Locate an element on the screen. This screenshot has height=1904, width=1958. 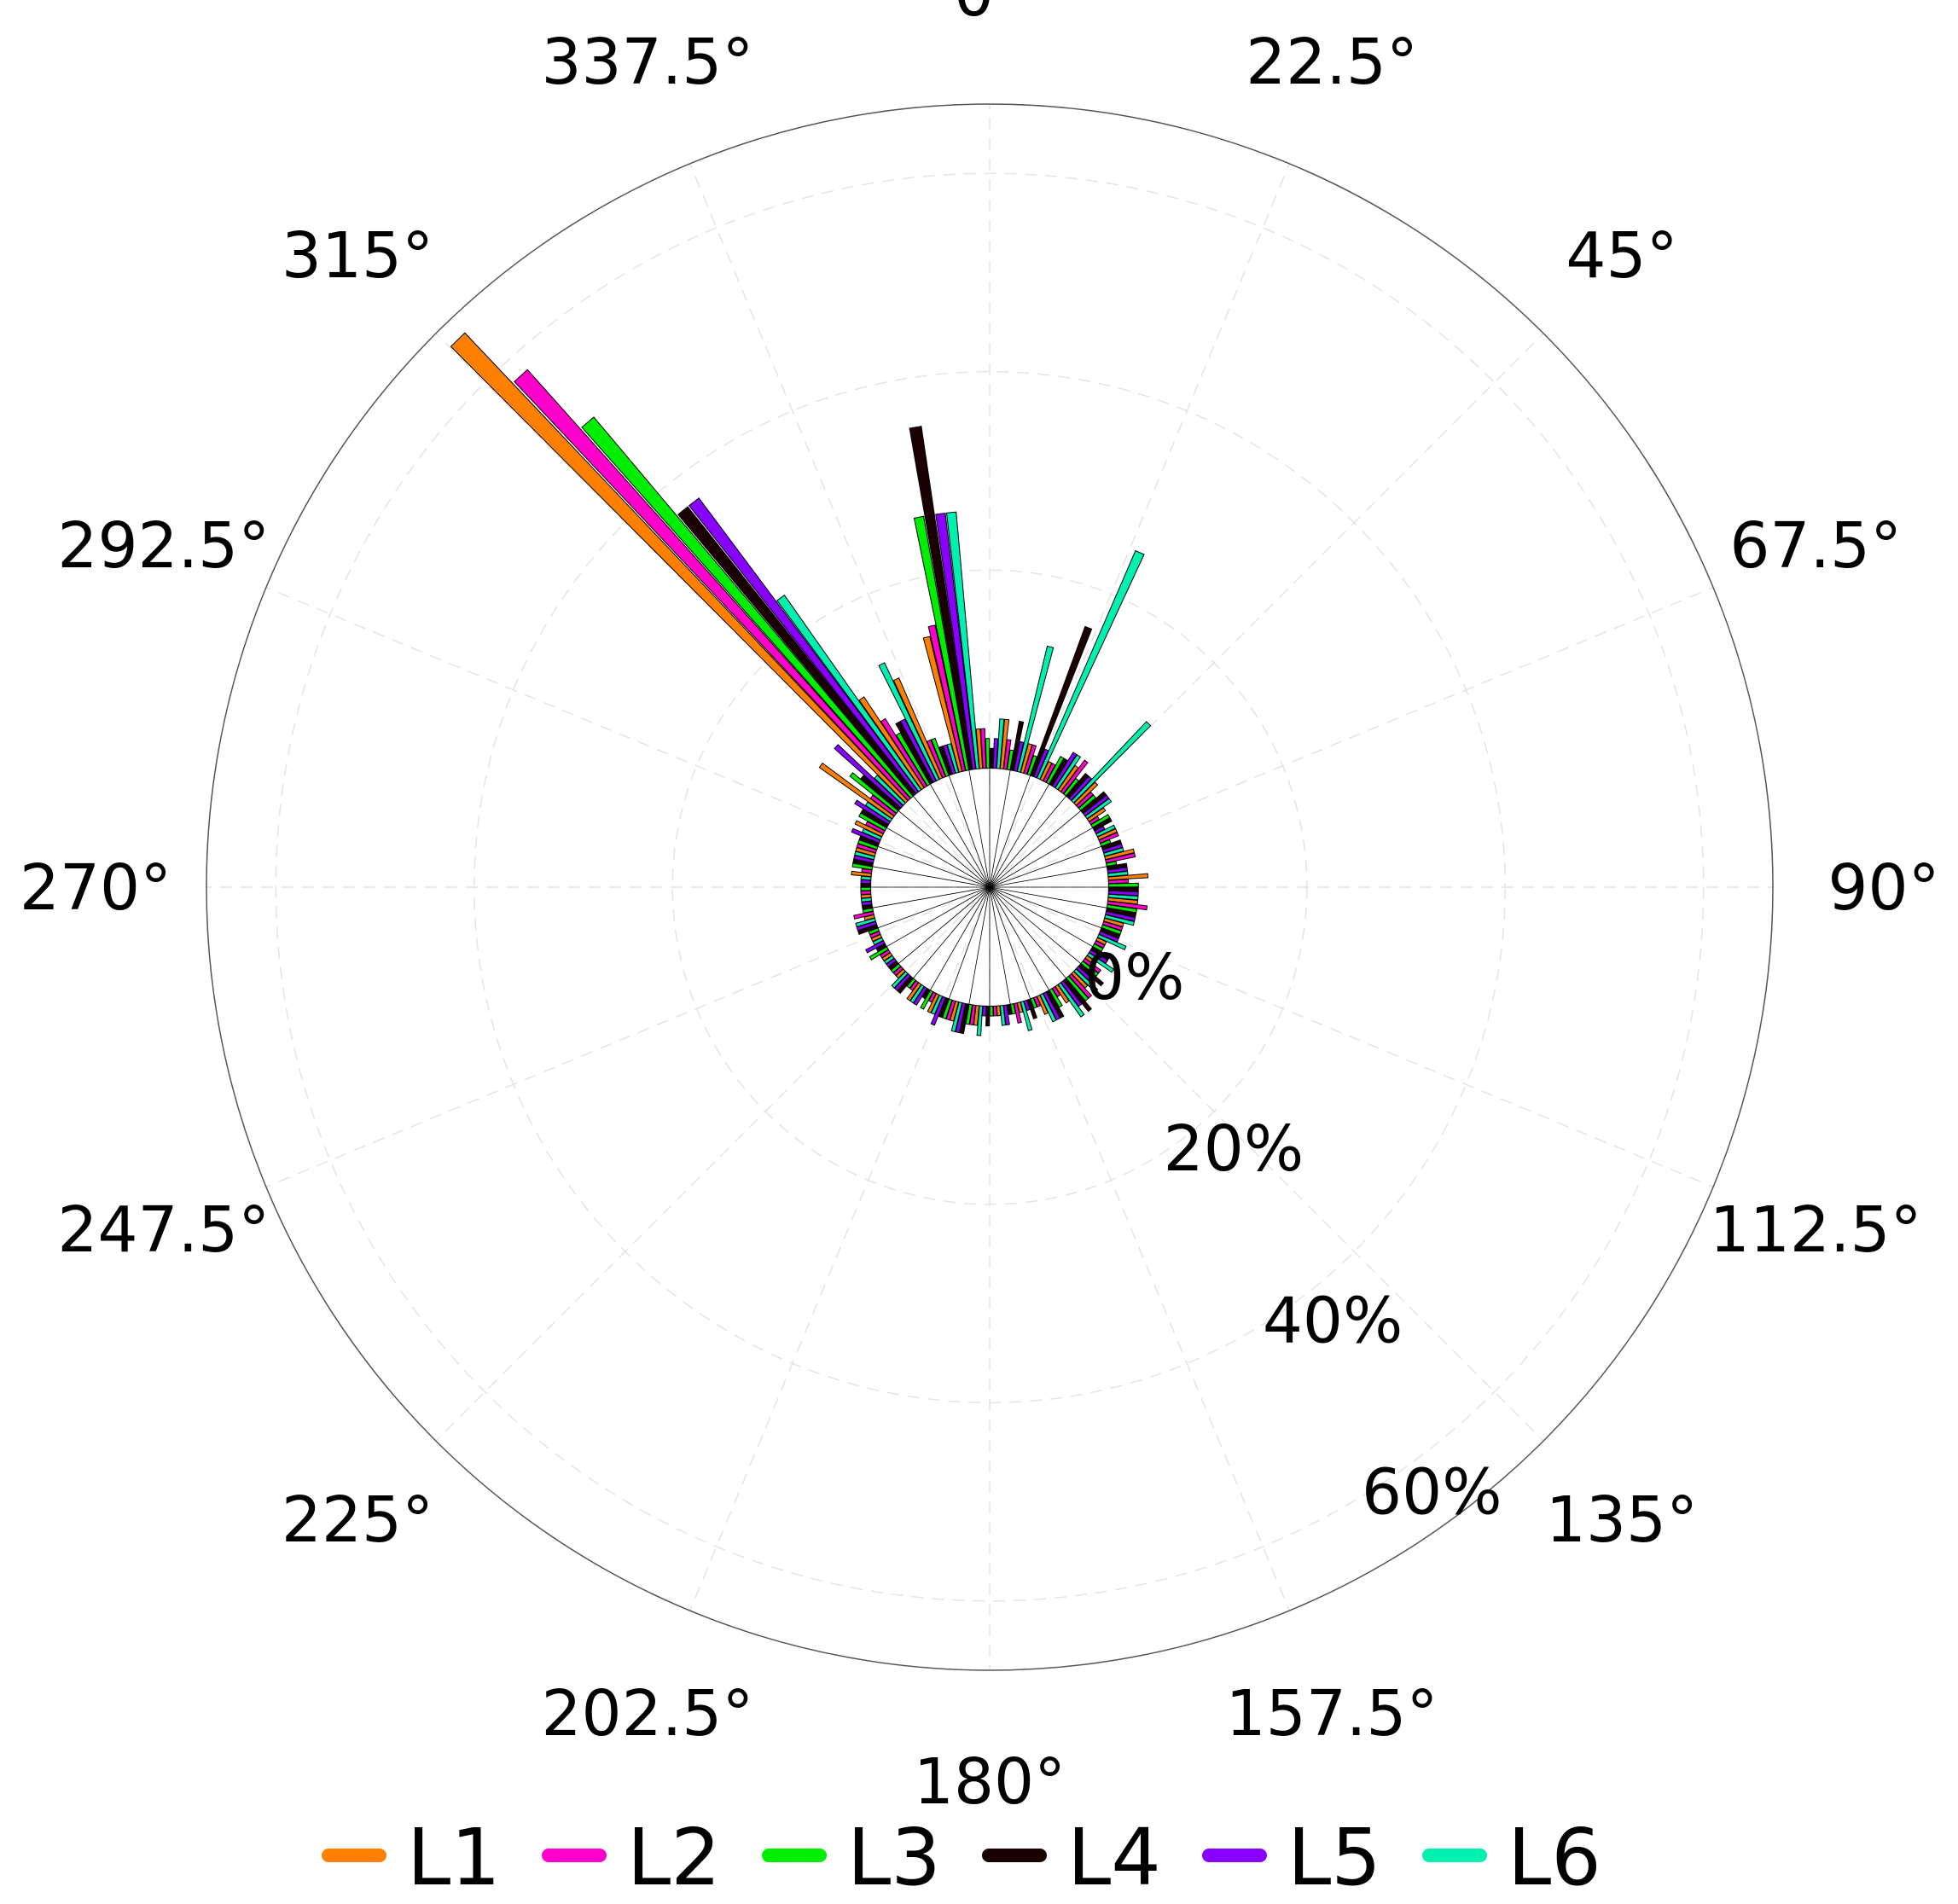
angle-tick-label: 157.5° is located at coordinates (1332, 1713).